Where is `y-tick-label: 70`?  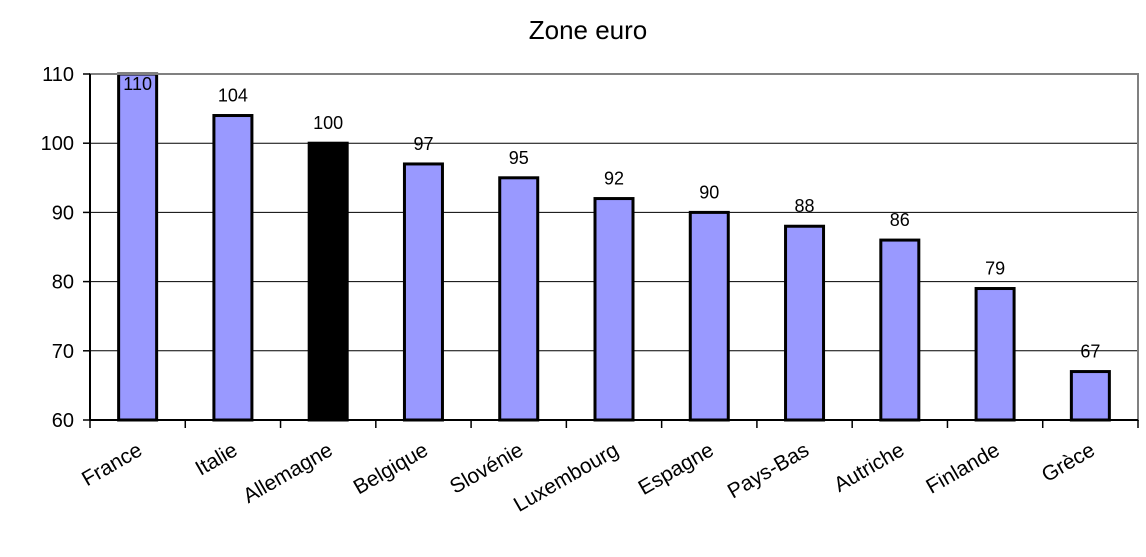 y-tick-label: 70 is located at coordinates (63, 352).